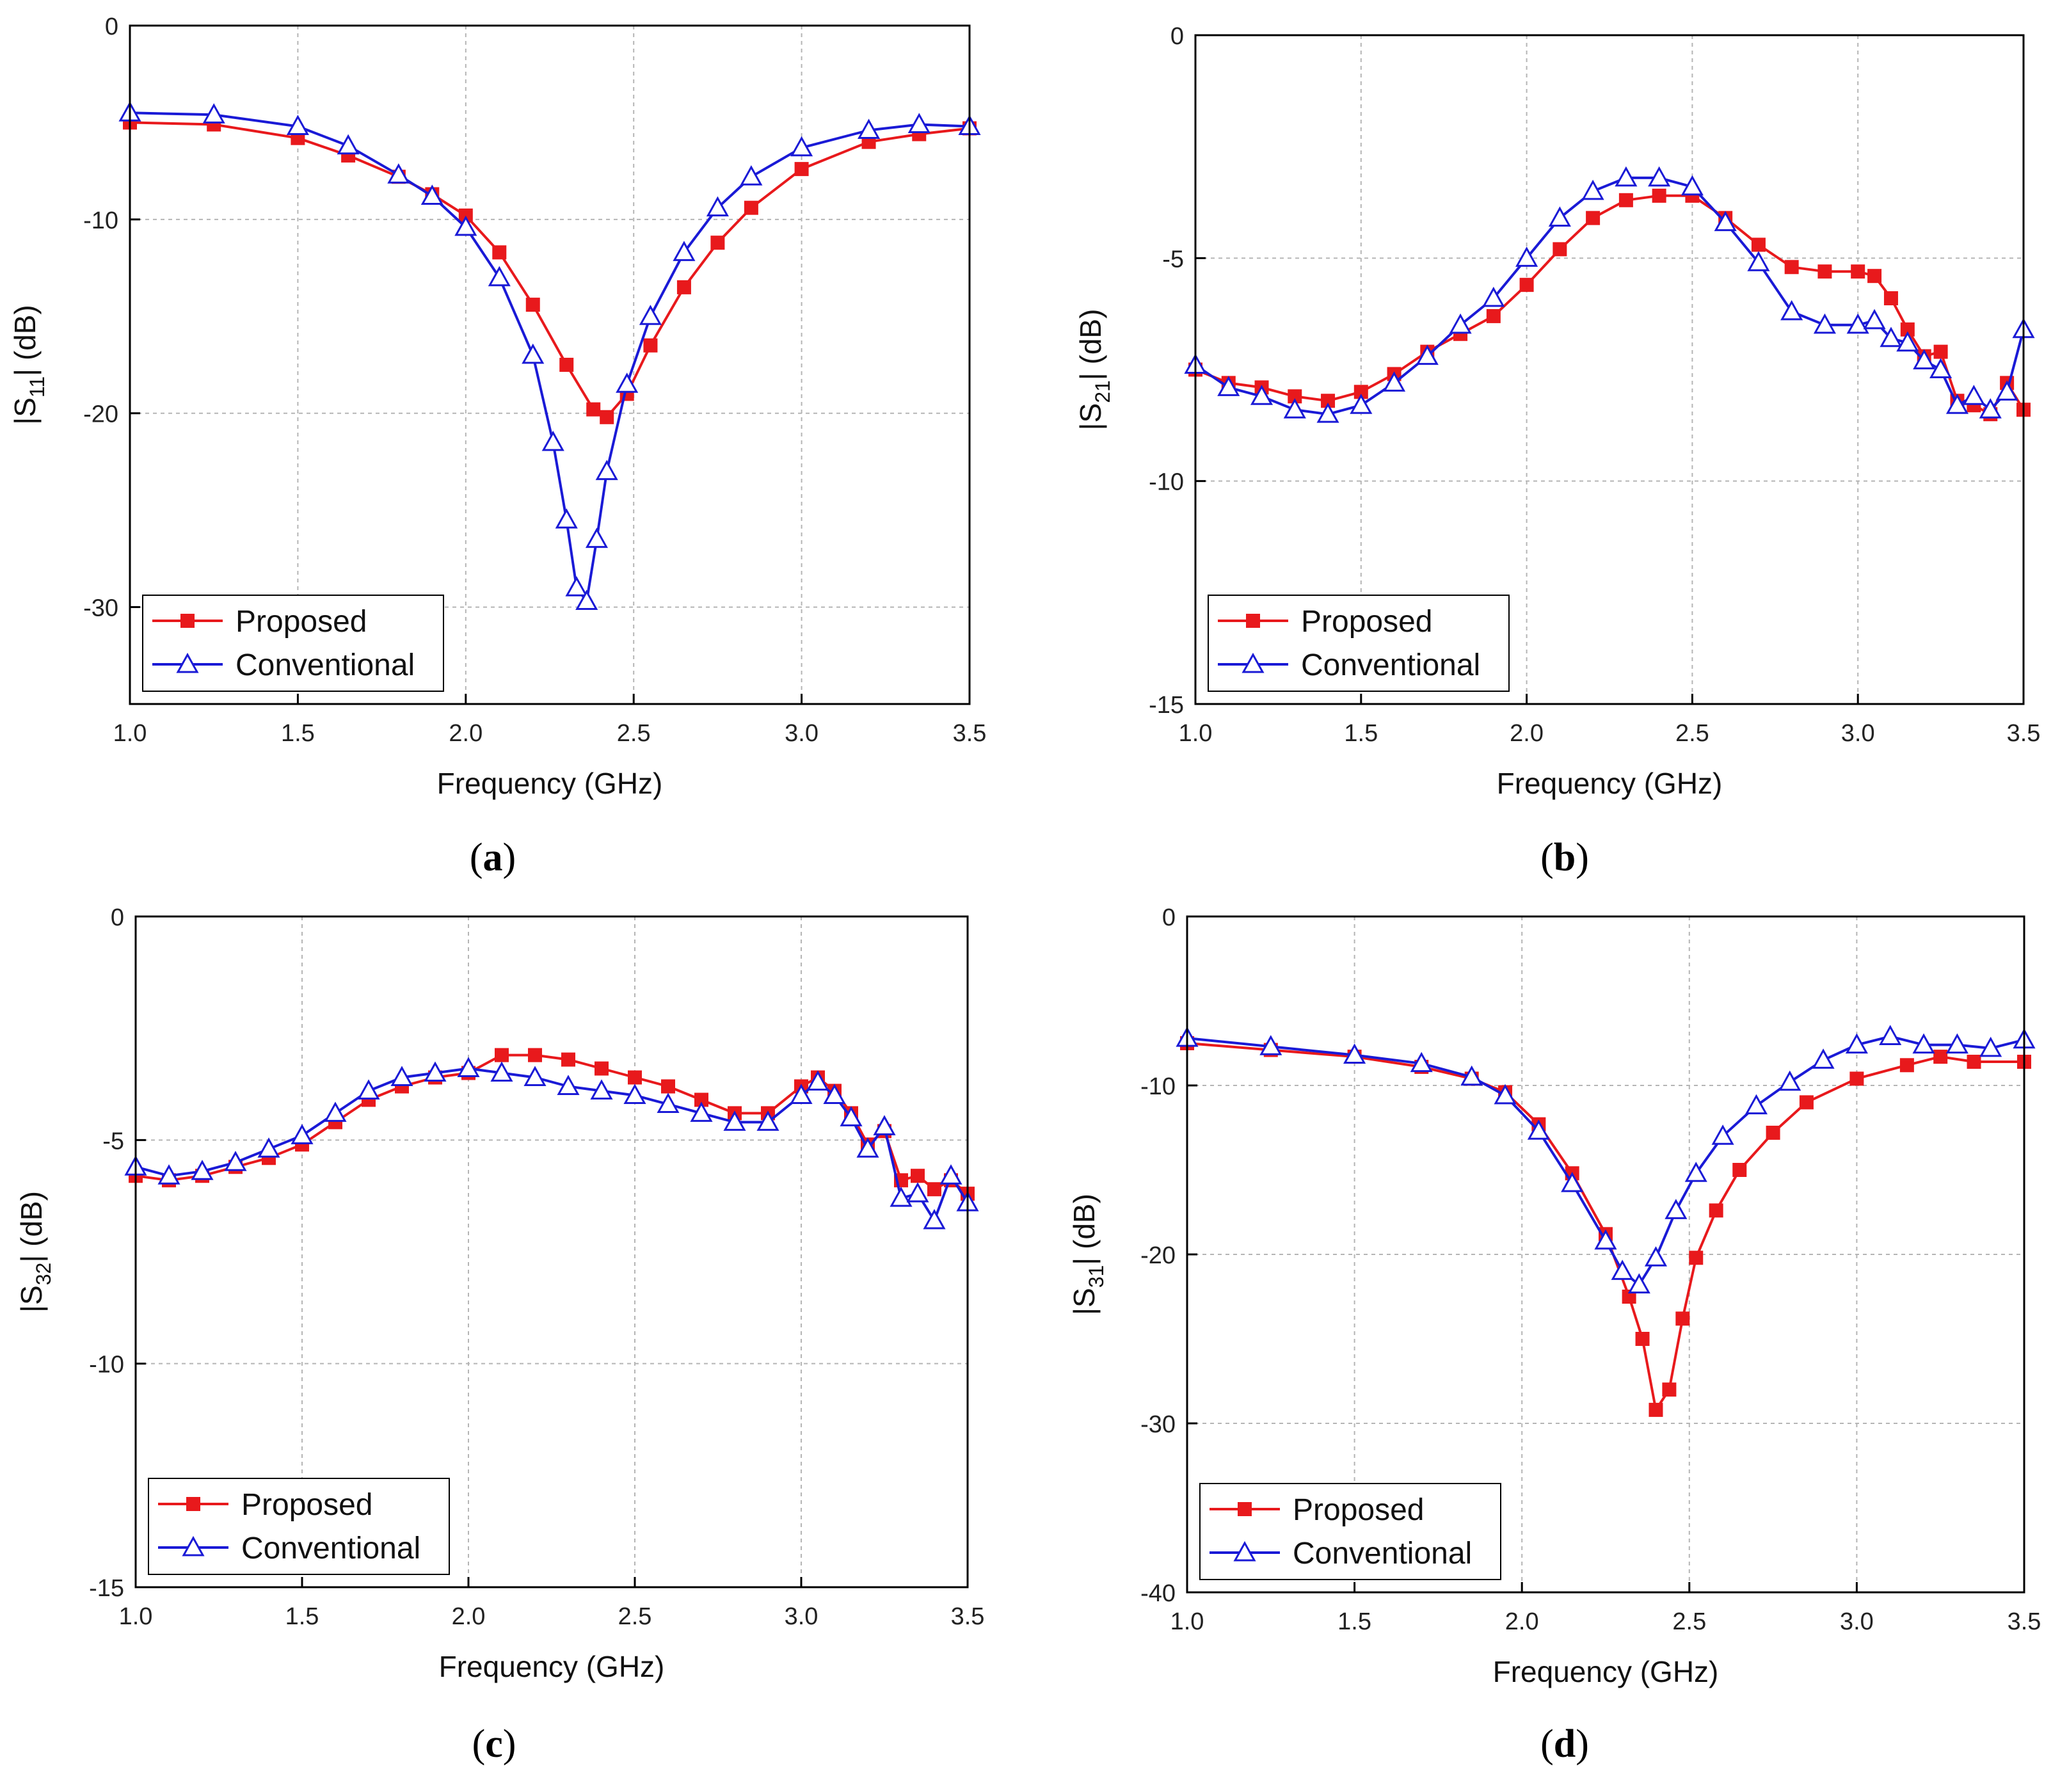 The image size is (2060, 1792). I want to click on y-axis-label-prefix: |S, so click(25, 411).